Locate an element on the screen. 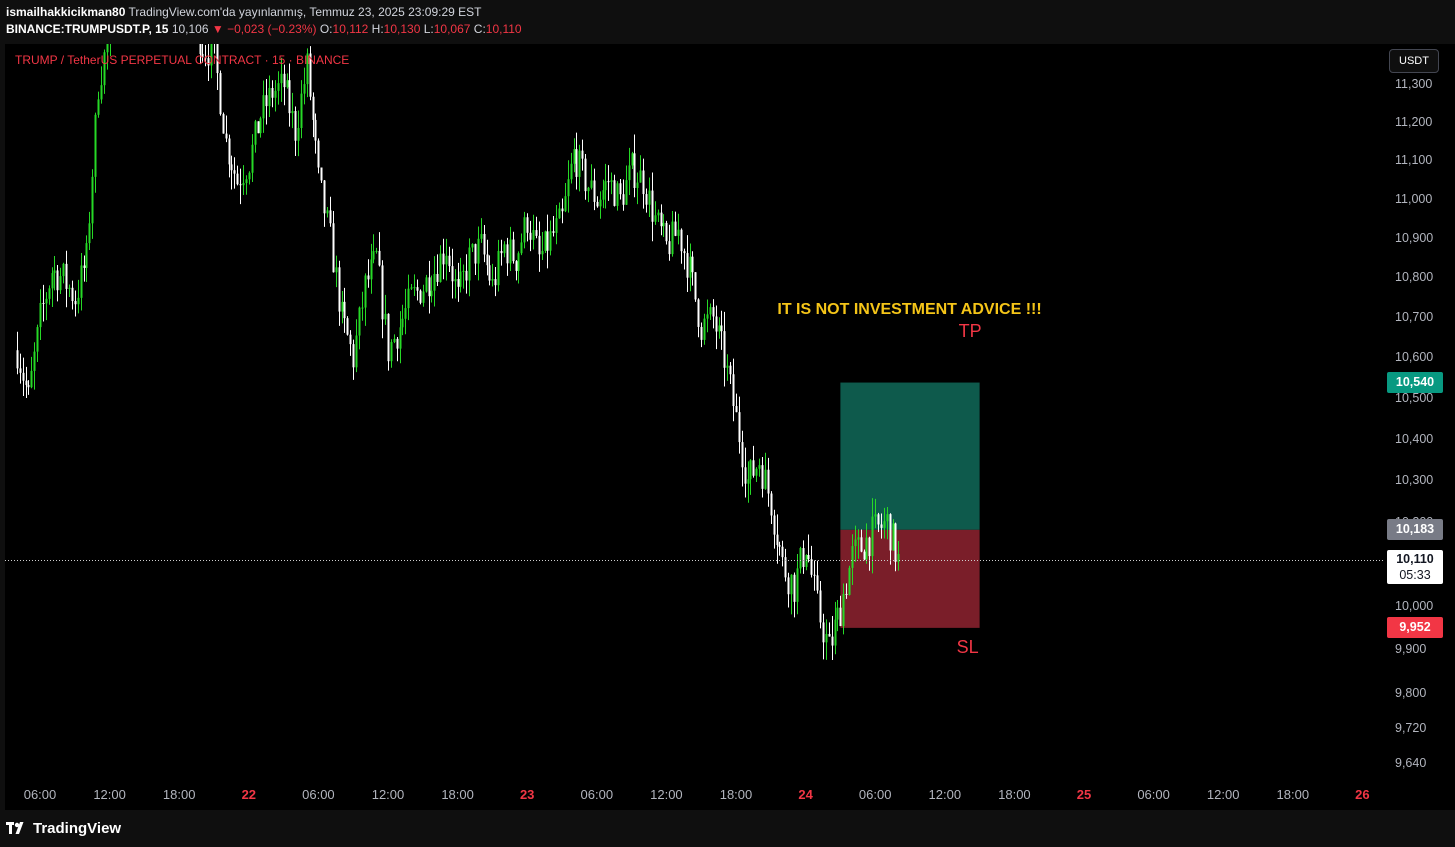  stop-zone is located at coordinates (910, 578).